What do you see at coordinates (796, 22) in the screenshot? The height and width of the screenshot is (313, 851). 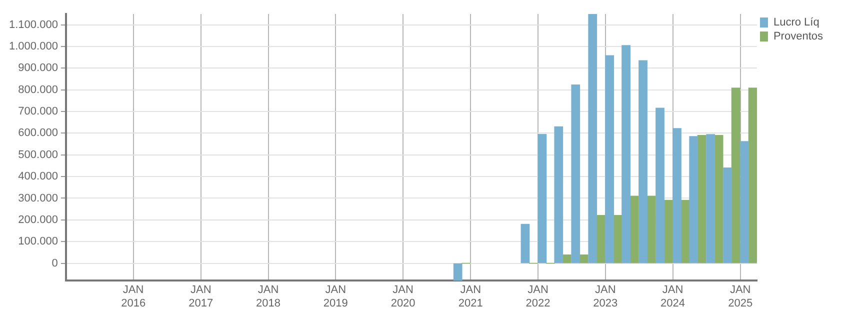 I see `legend-label: Lucro Líq` at bounding box center [796, 22].